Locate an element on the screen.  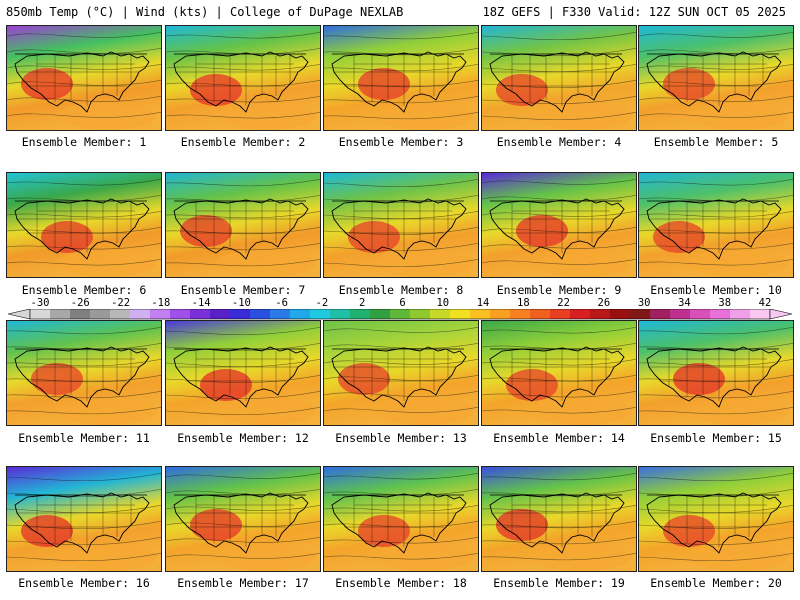
ensemble-member-label: Ensemble Member: 7 is located at coordinates (243, 290).